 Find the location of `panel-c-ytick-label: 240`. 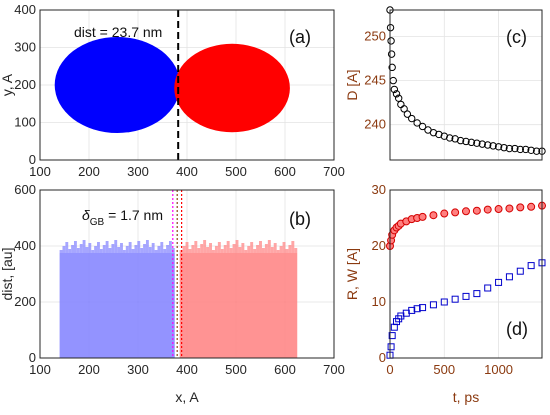

panel-c-ytick-label: 240 is located at coordinates (375, 124).